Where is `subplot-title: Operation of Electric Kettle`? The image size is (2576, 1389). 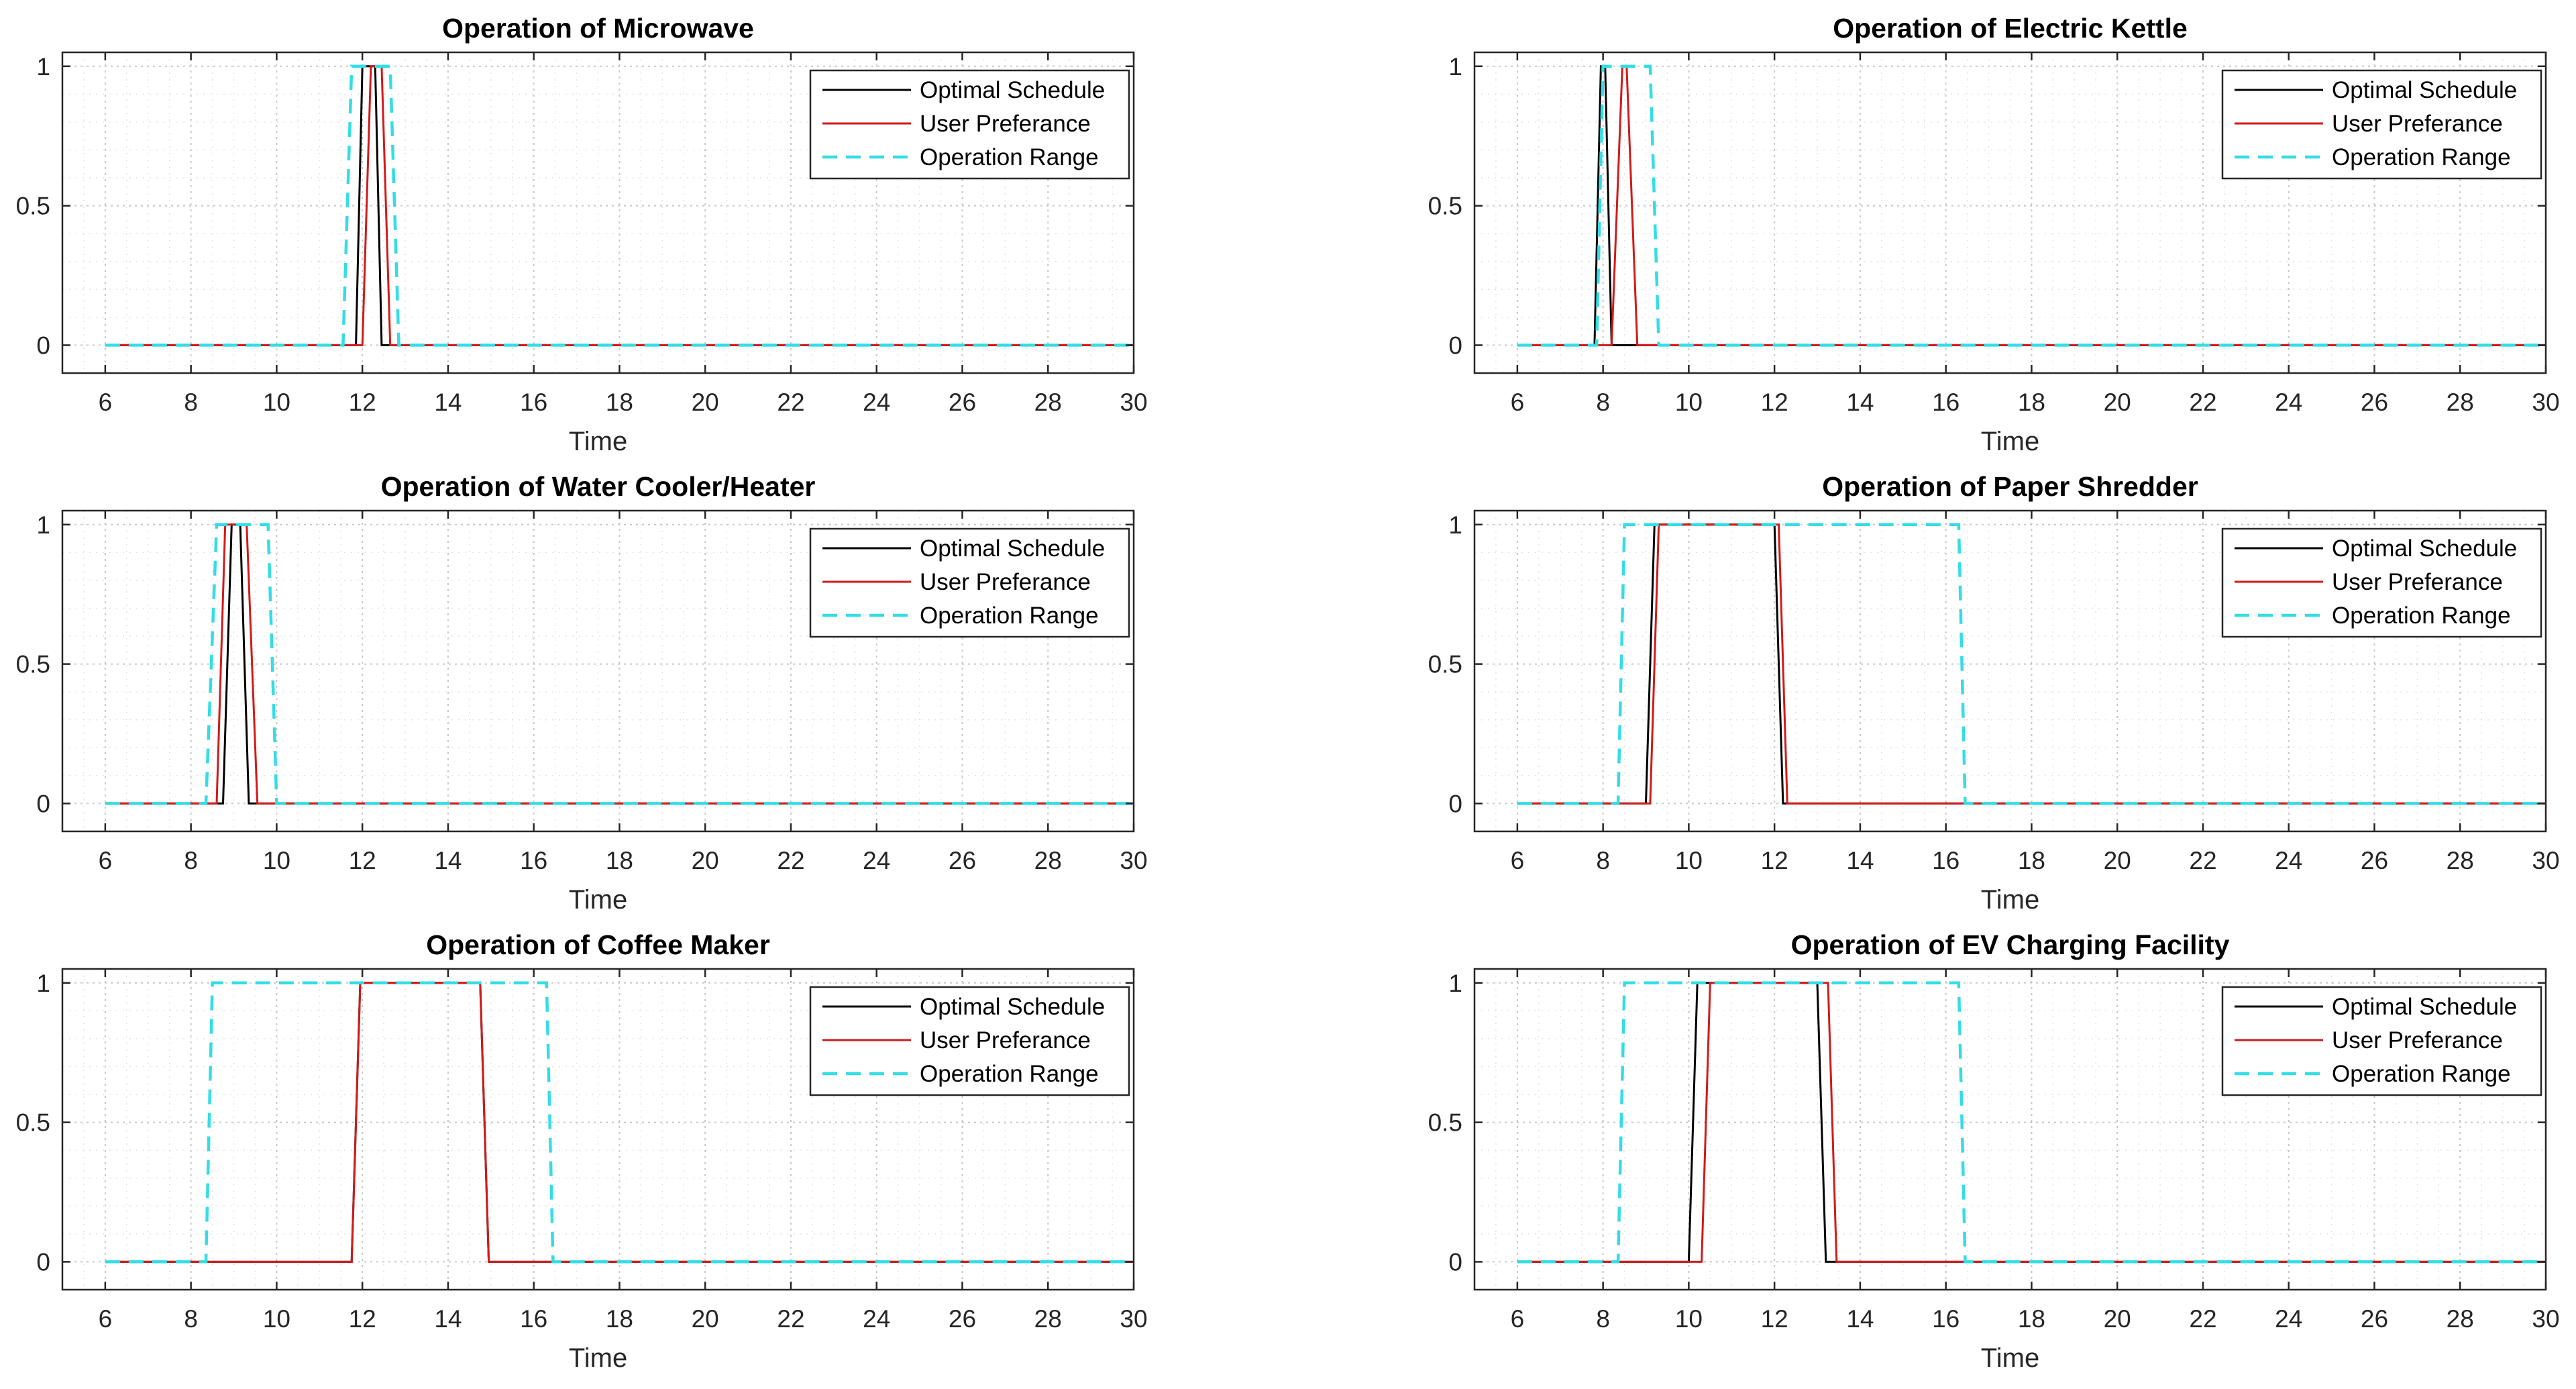
subplot-title: Operation of Electric Kettle is located at coordinates (2010, 29).